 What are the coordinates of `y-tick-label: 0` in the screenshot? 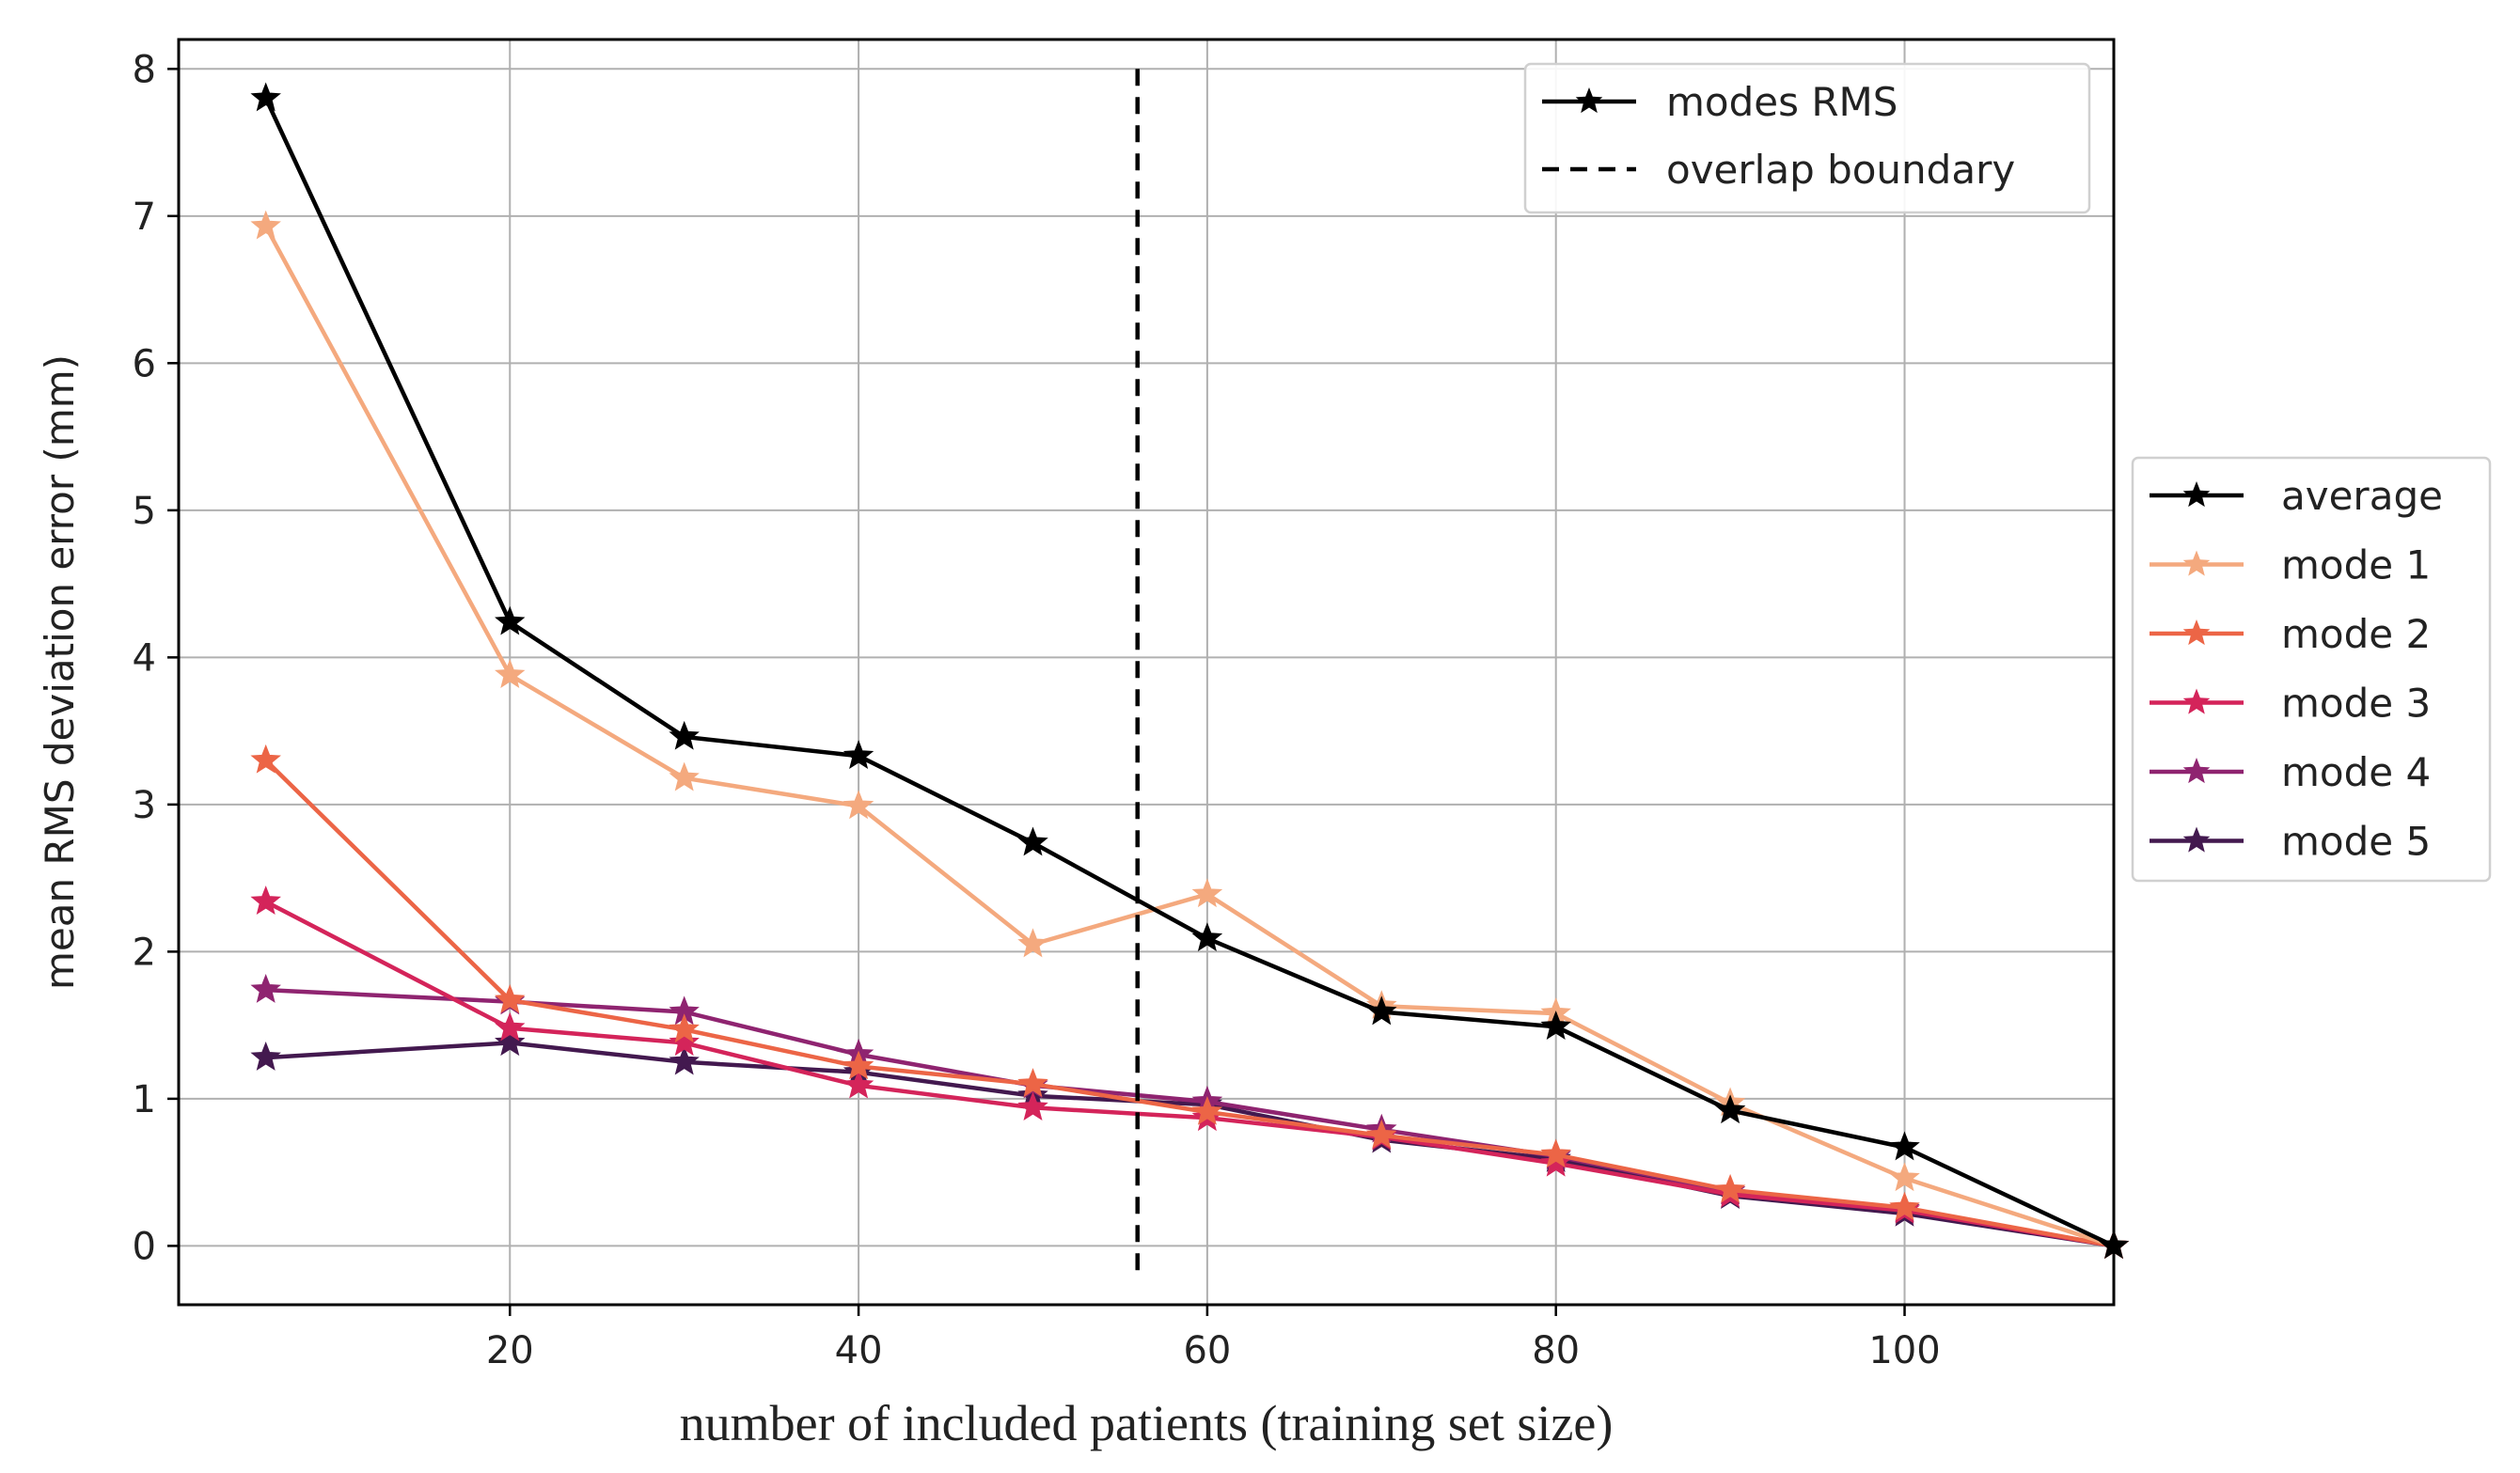 It's located at (144, 1246).